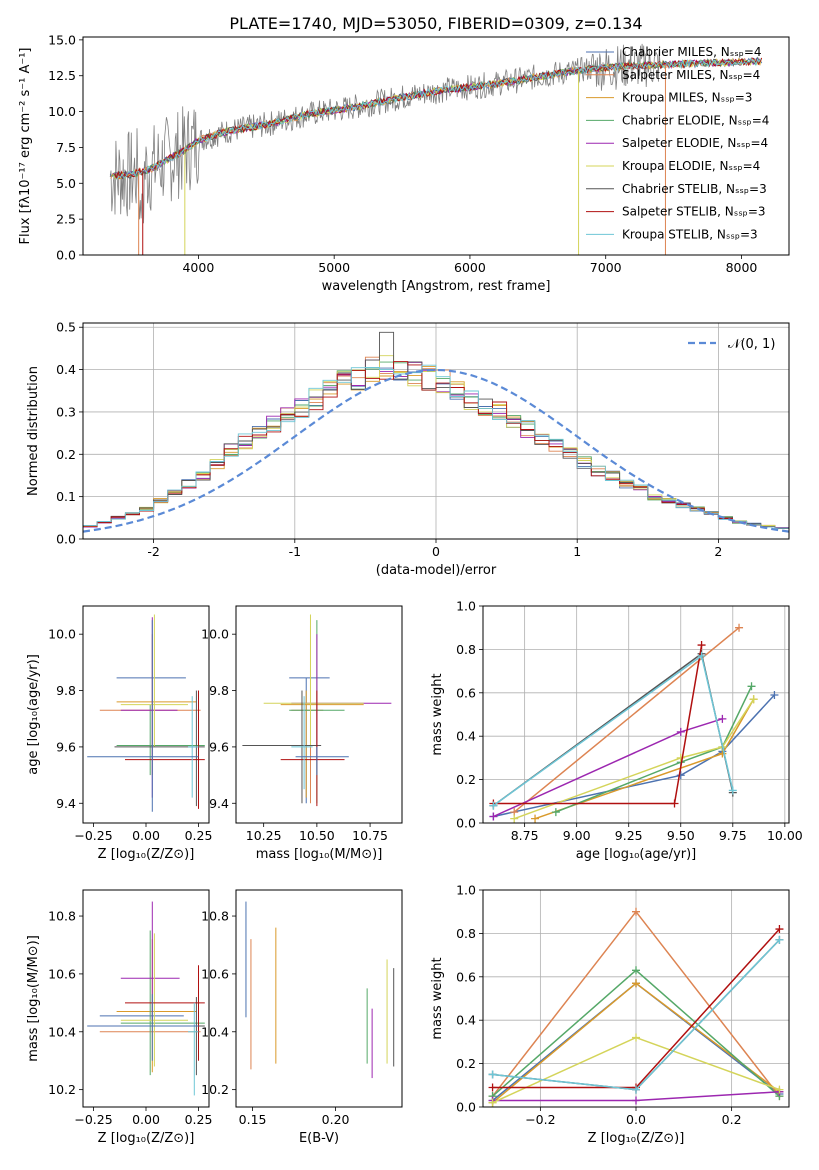 The image size is (819, 1170). Describe the element at coordinates (694, 212) in the screenshot. I see `legend-label: Salpeter STELIB, Nₛₛₚ=3` at that location.